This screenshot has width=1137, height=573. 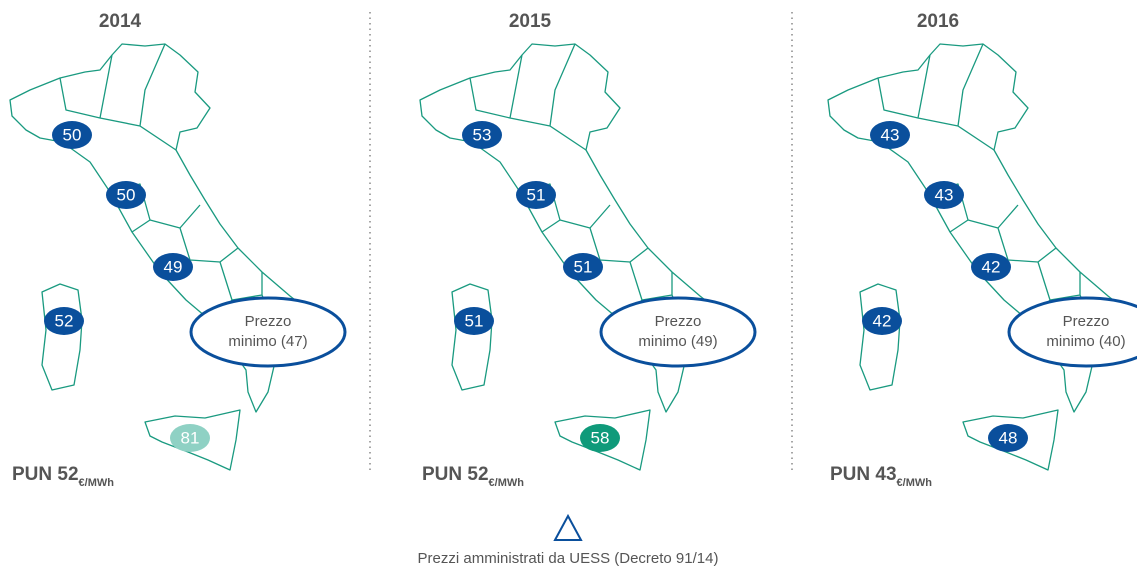 I want to click on price-value: 53, so click(x=482, y=134).